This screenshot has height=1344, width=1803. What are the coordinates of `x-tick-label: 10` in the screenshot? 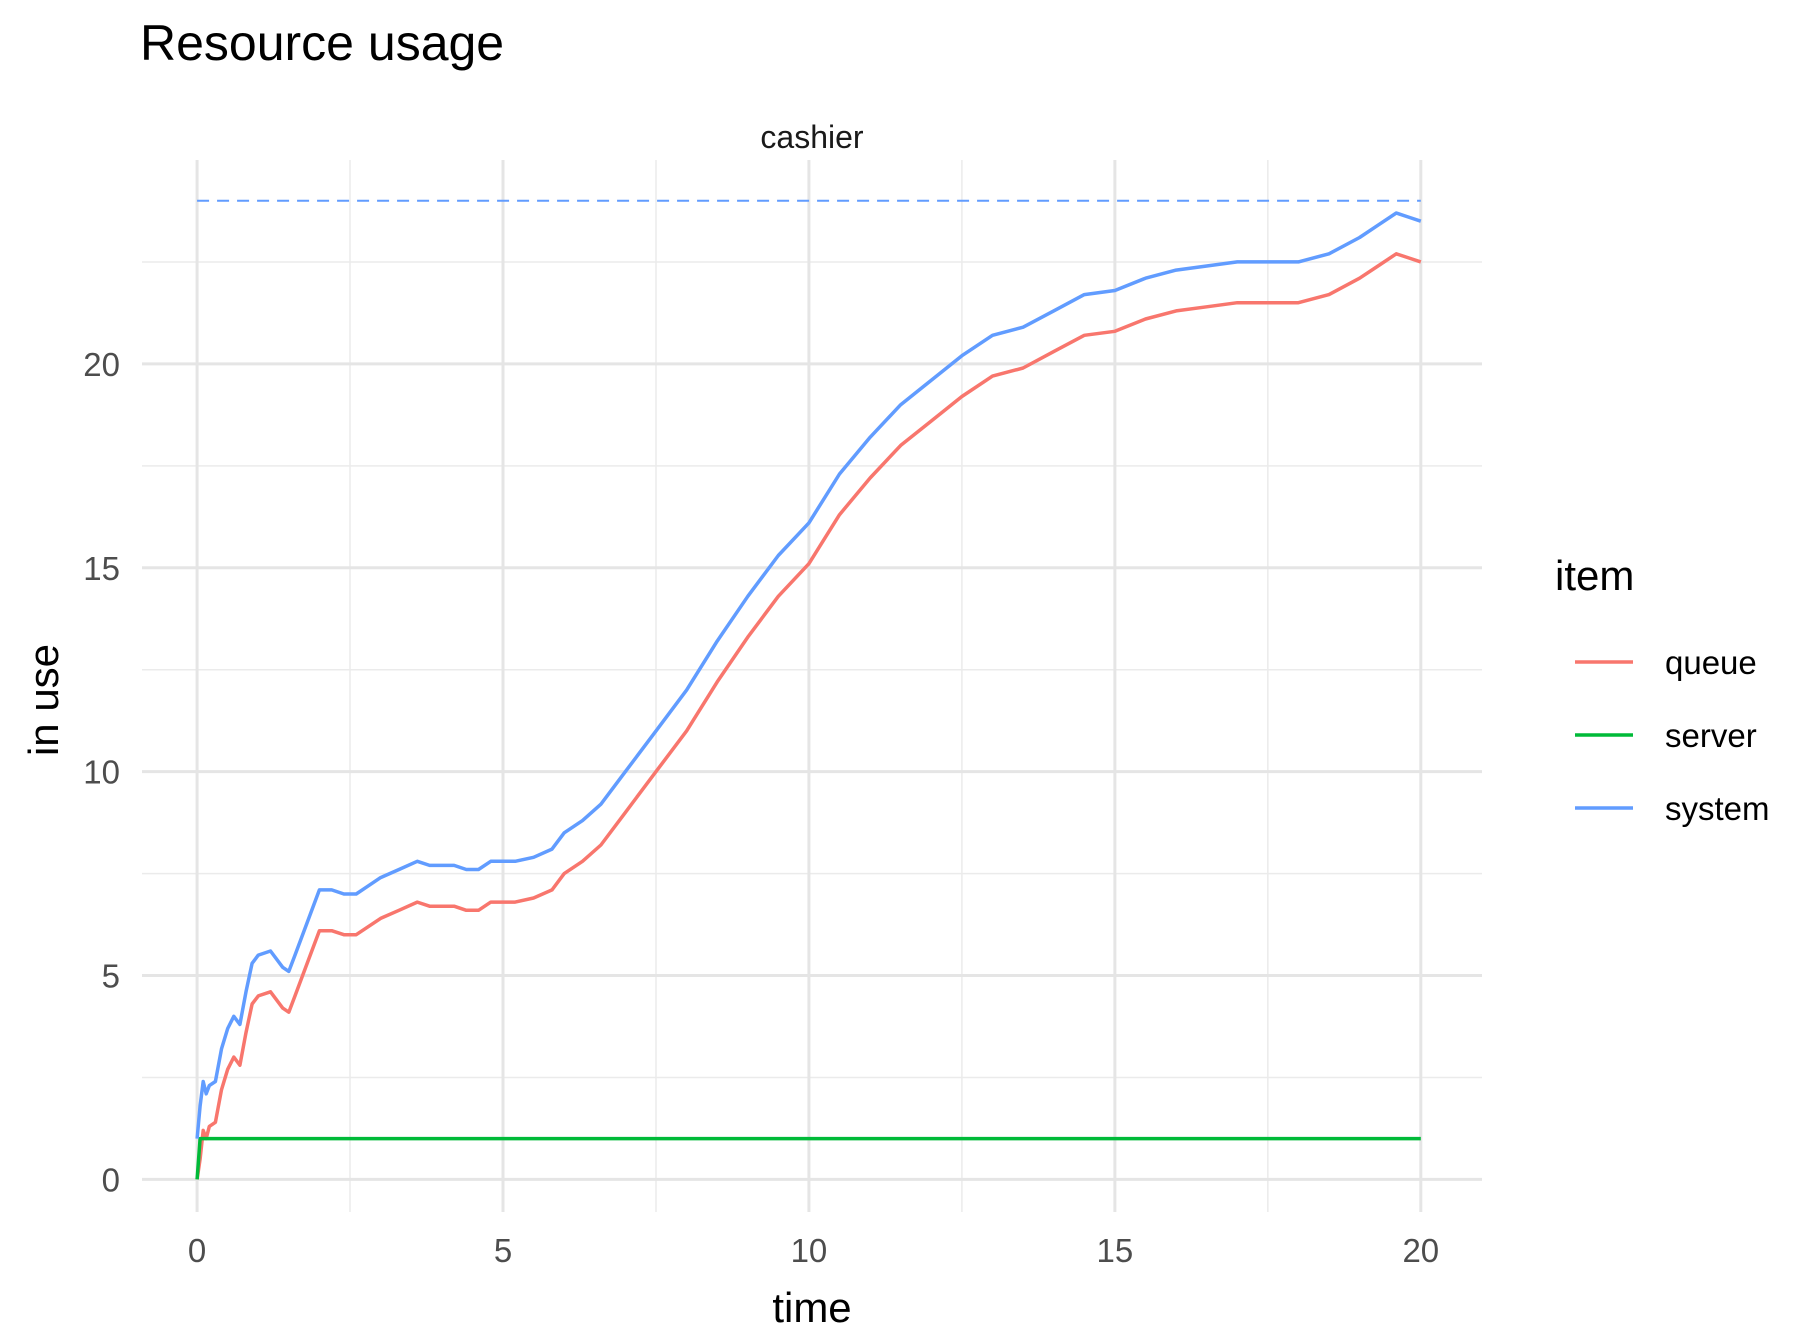 It's located at (809, 1250).